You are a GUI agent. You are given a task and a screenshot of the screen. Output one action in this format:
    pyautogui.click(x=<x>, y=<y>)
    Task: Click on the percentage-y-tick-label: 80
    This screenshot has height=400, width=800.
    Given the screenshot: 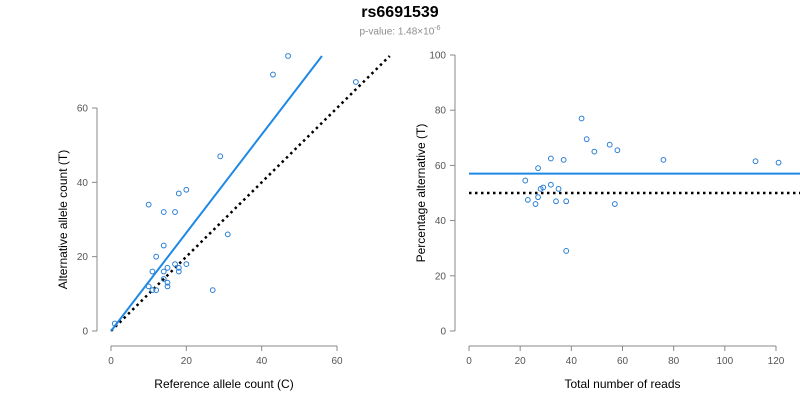 What is the action you would take?
    pyautogui.click(x=441, y=111)
    